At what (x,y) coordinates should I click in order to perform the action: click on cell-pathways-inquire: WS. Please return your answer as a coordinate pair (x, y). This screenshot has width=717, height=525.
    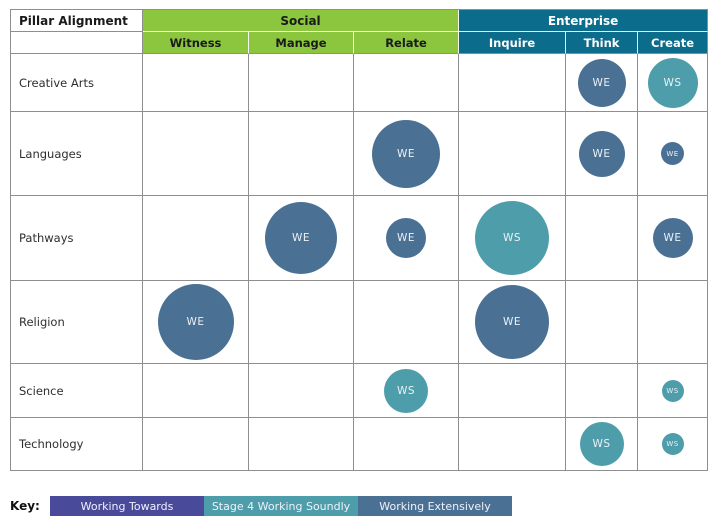
    Looking at the image, I should click on (513, 238).